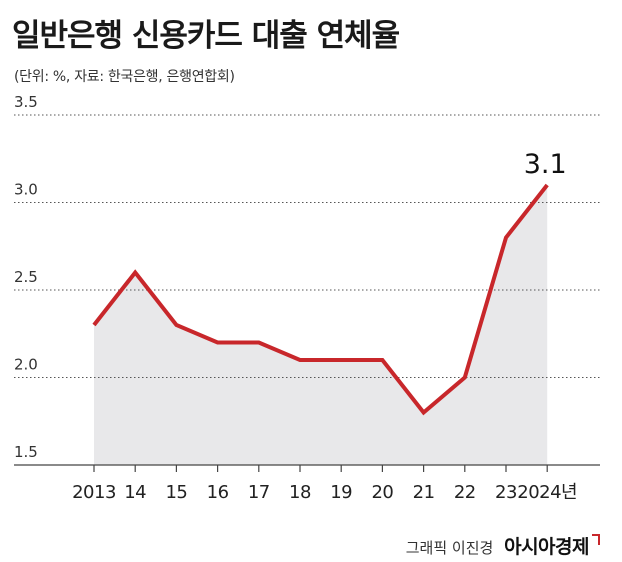  I want to click on y-tick-label: 3.0, so click(26, 190).